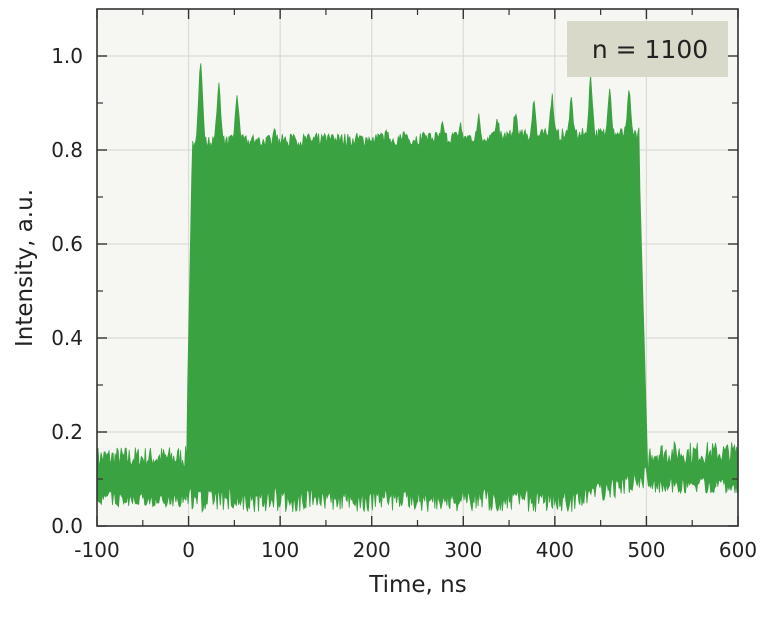 This screenshot has height=617, width=768. What do you see at coordinates (67, 526) in the screenshot?
I see `y-tick-label: 0.0` at bounding box center [67, 526].